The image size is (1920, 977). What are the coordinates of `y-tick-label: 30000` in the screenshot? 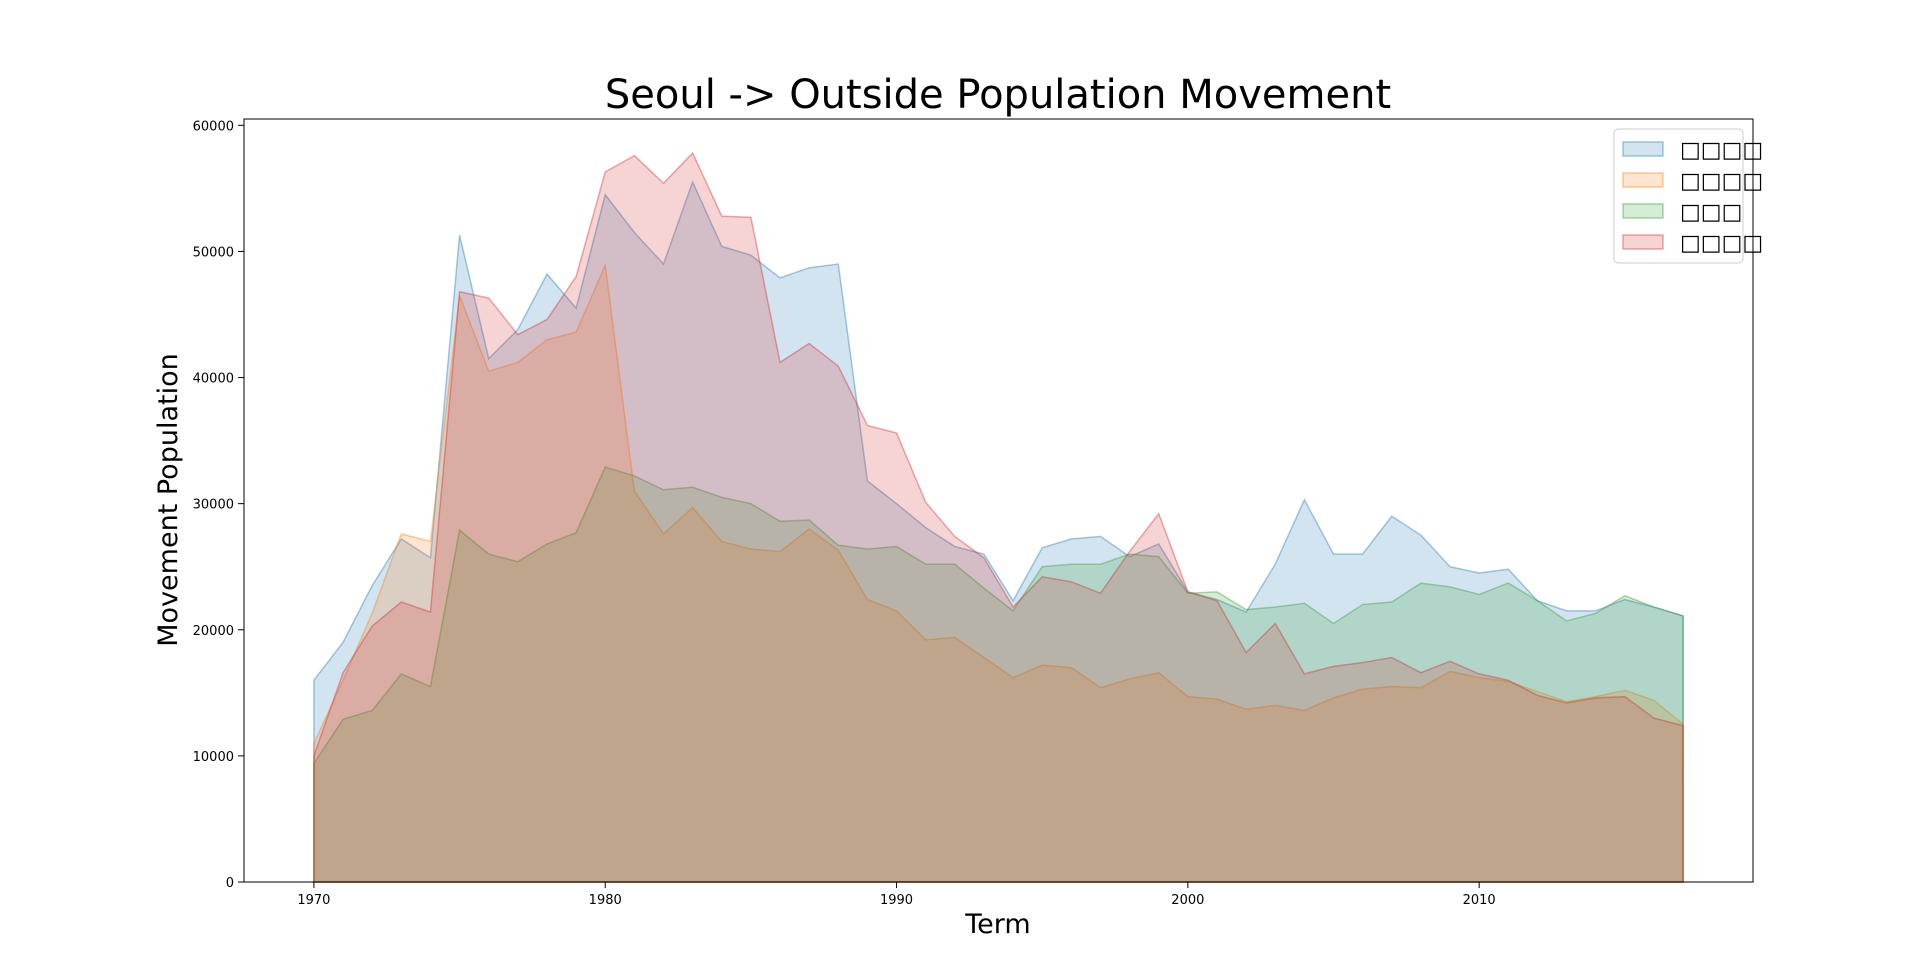 It's located at (213, 505).